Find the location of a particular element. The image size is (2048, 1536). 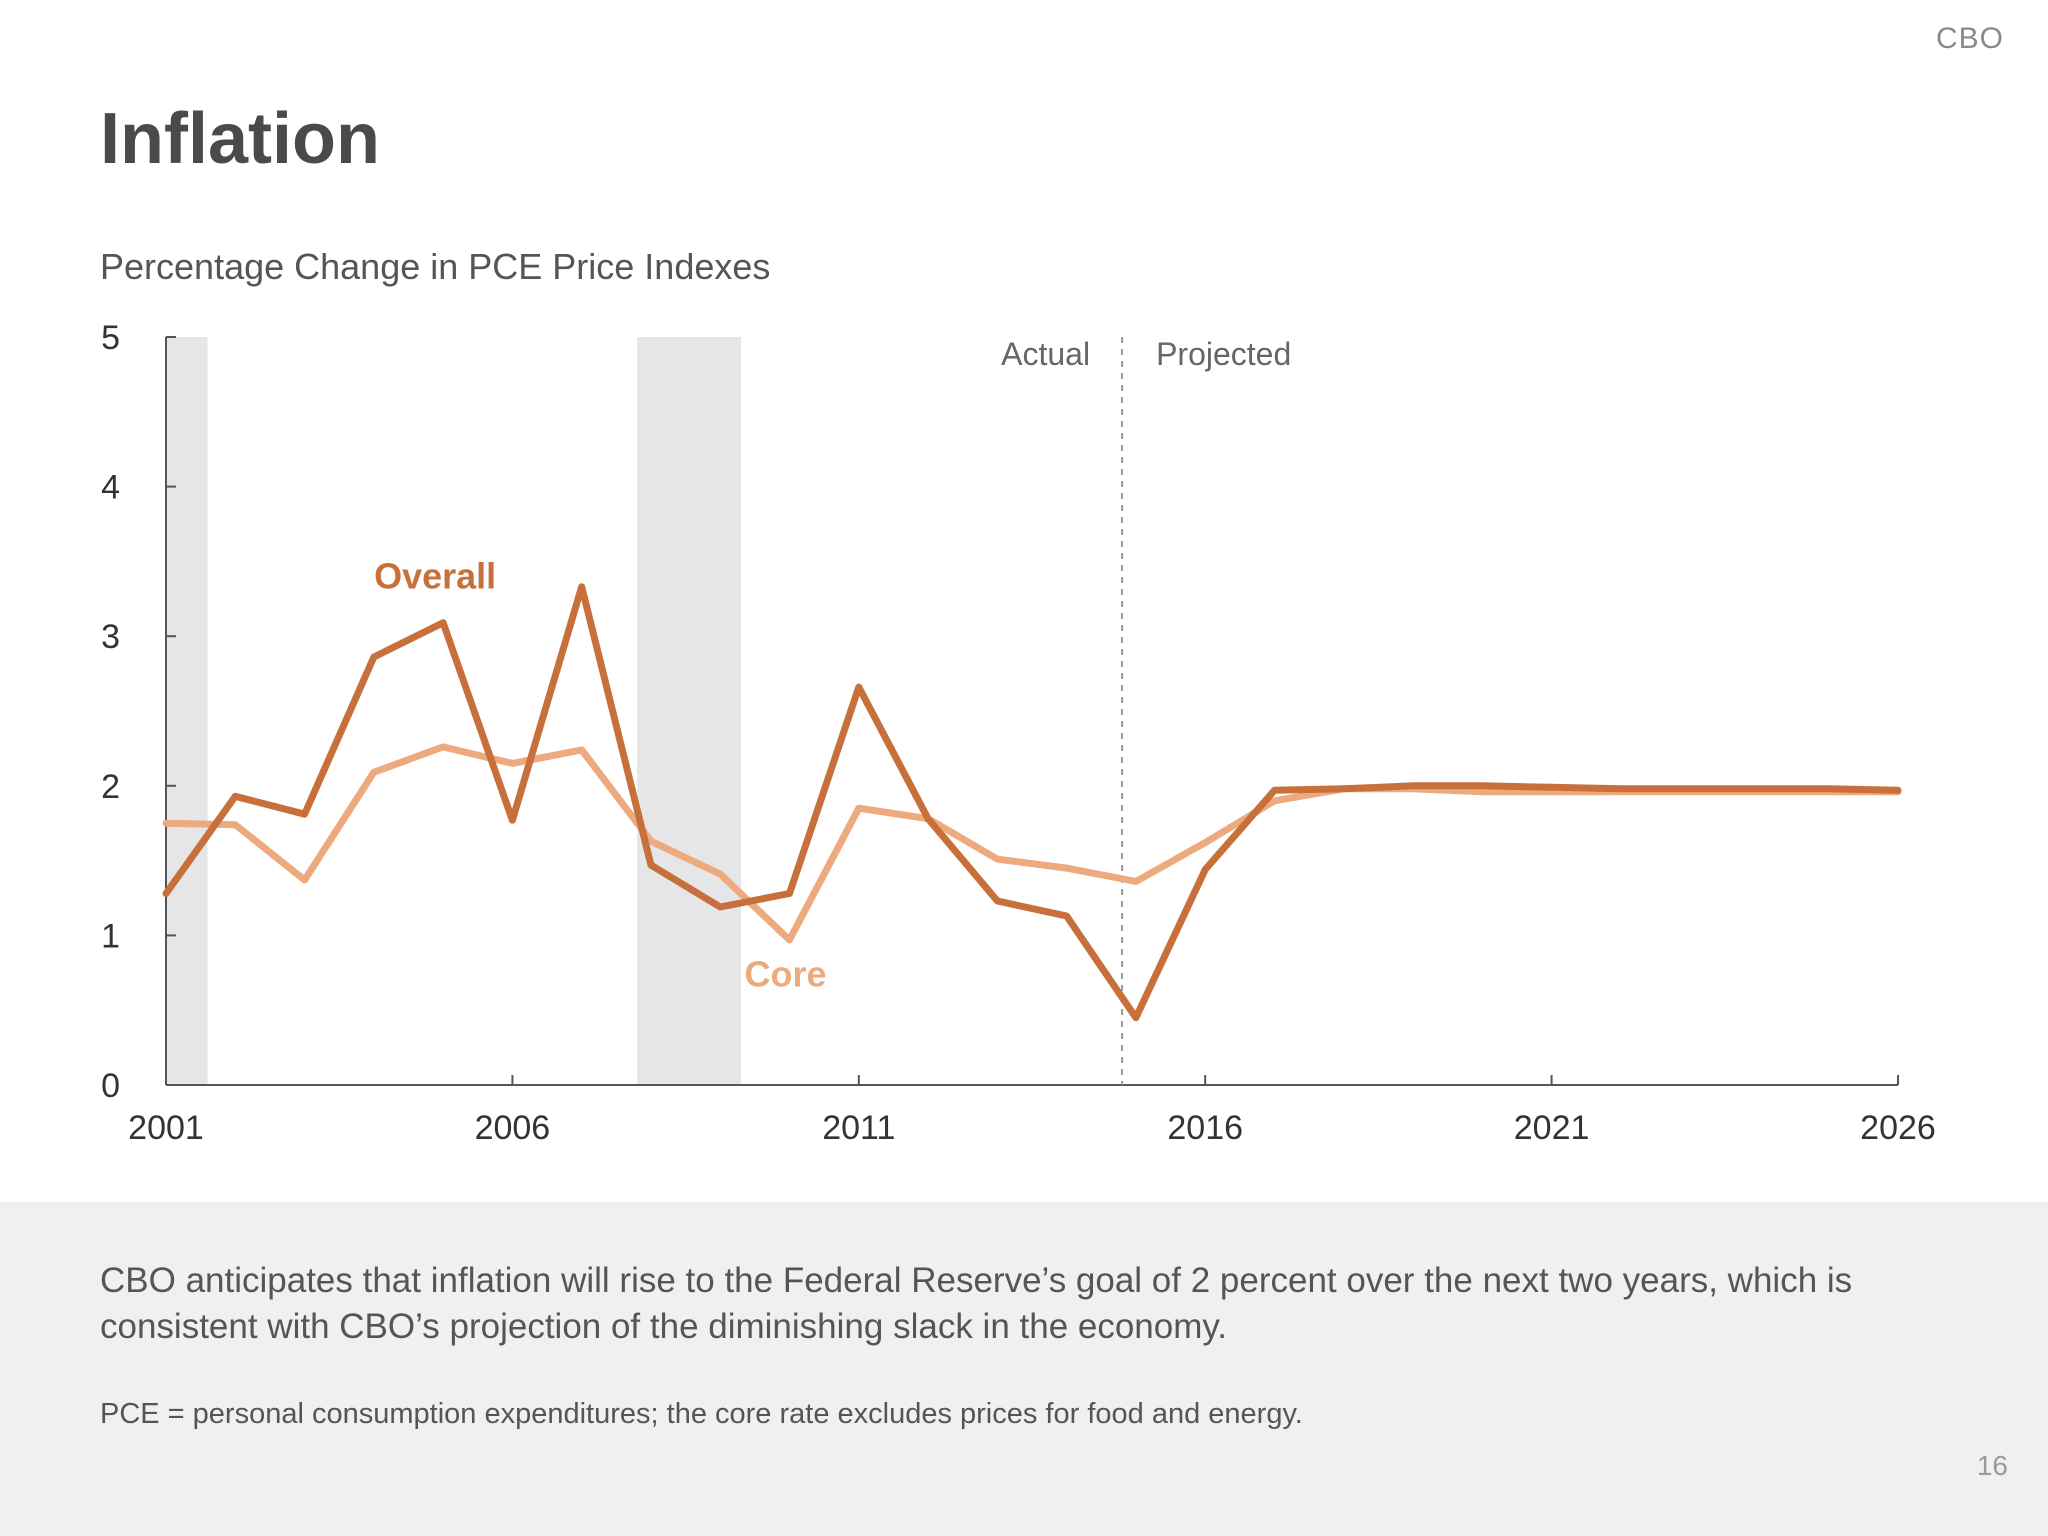

y-tick-label-0: 0 is located at coordinates (110, 1086).